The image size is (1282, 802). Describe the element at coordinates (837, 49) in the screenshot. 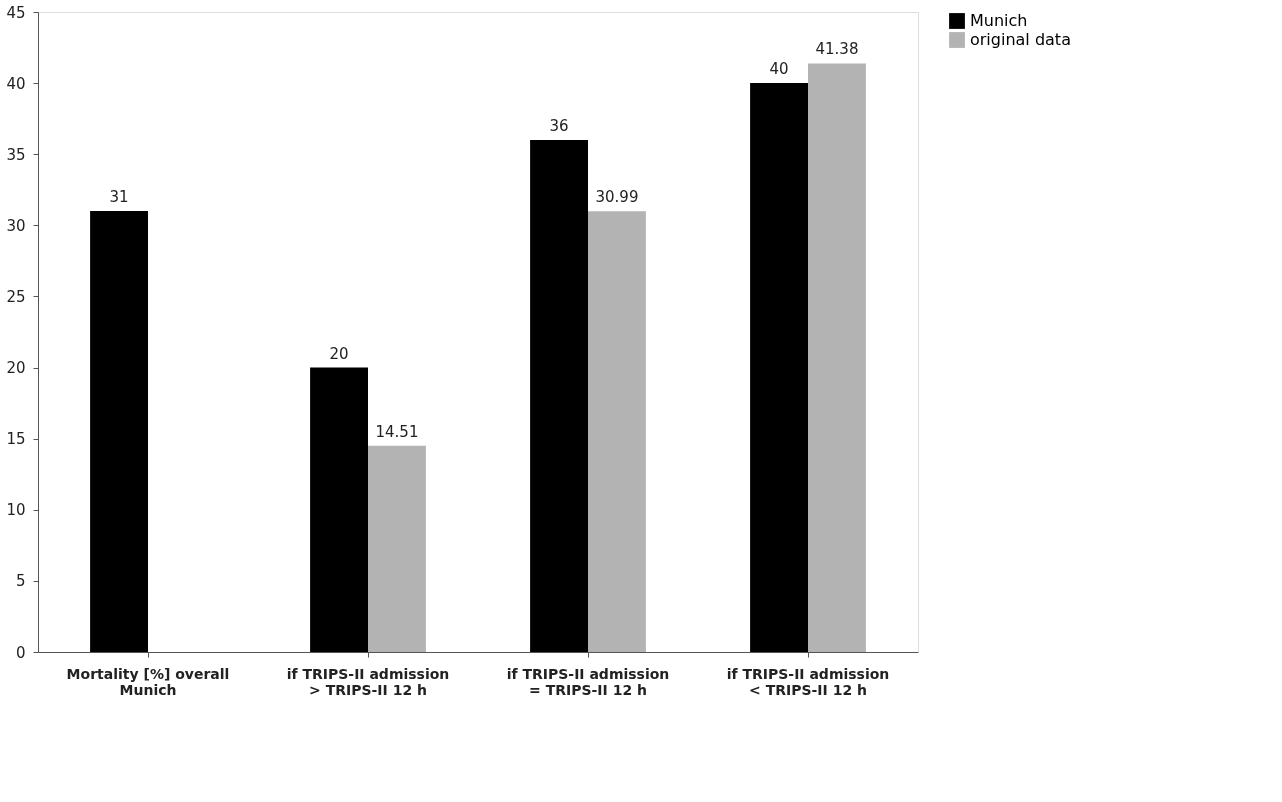

I see `data-label: 41.38` at that location.